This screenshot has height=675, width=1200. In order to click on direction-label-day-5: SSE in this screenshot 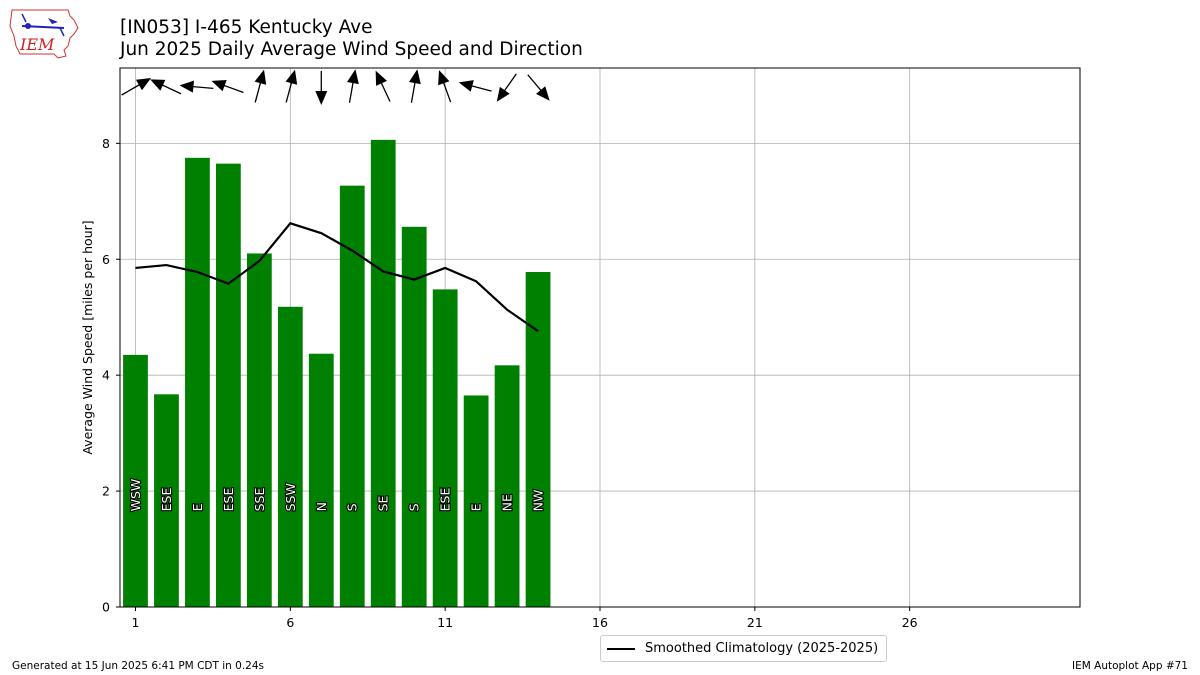, I will do `click(259, 500)`.